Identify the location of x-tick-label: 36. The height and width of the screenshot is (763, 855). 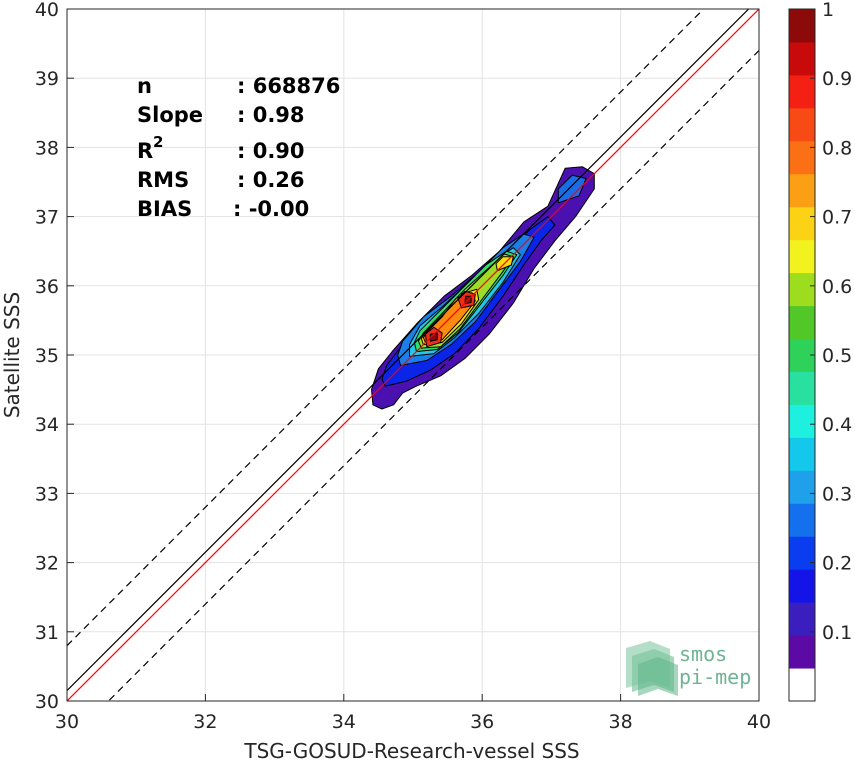
(482, 722).